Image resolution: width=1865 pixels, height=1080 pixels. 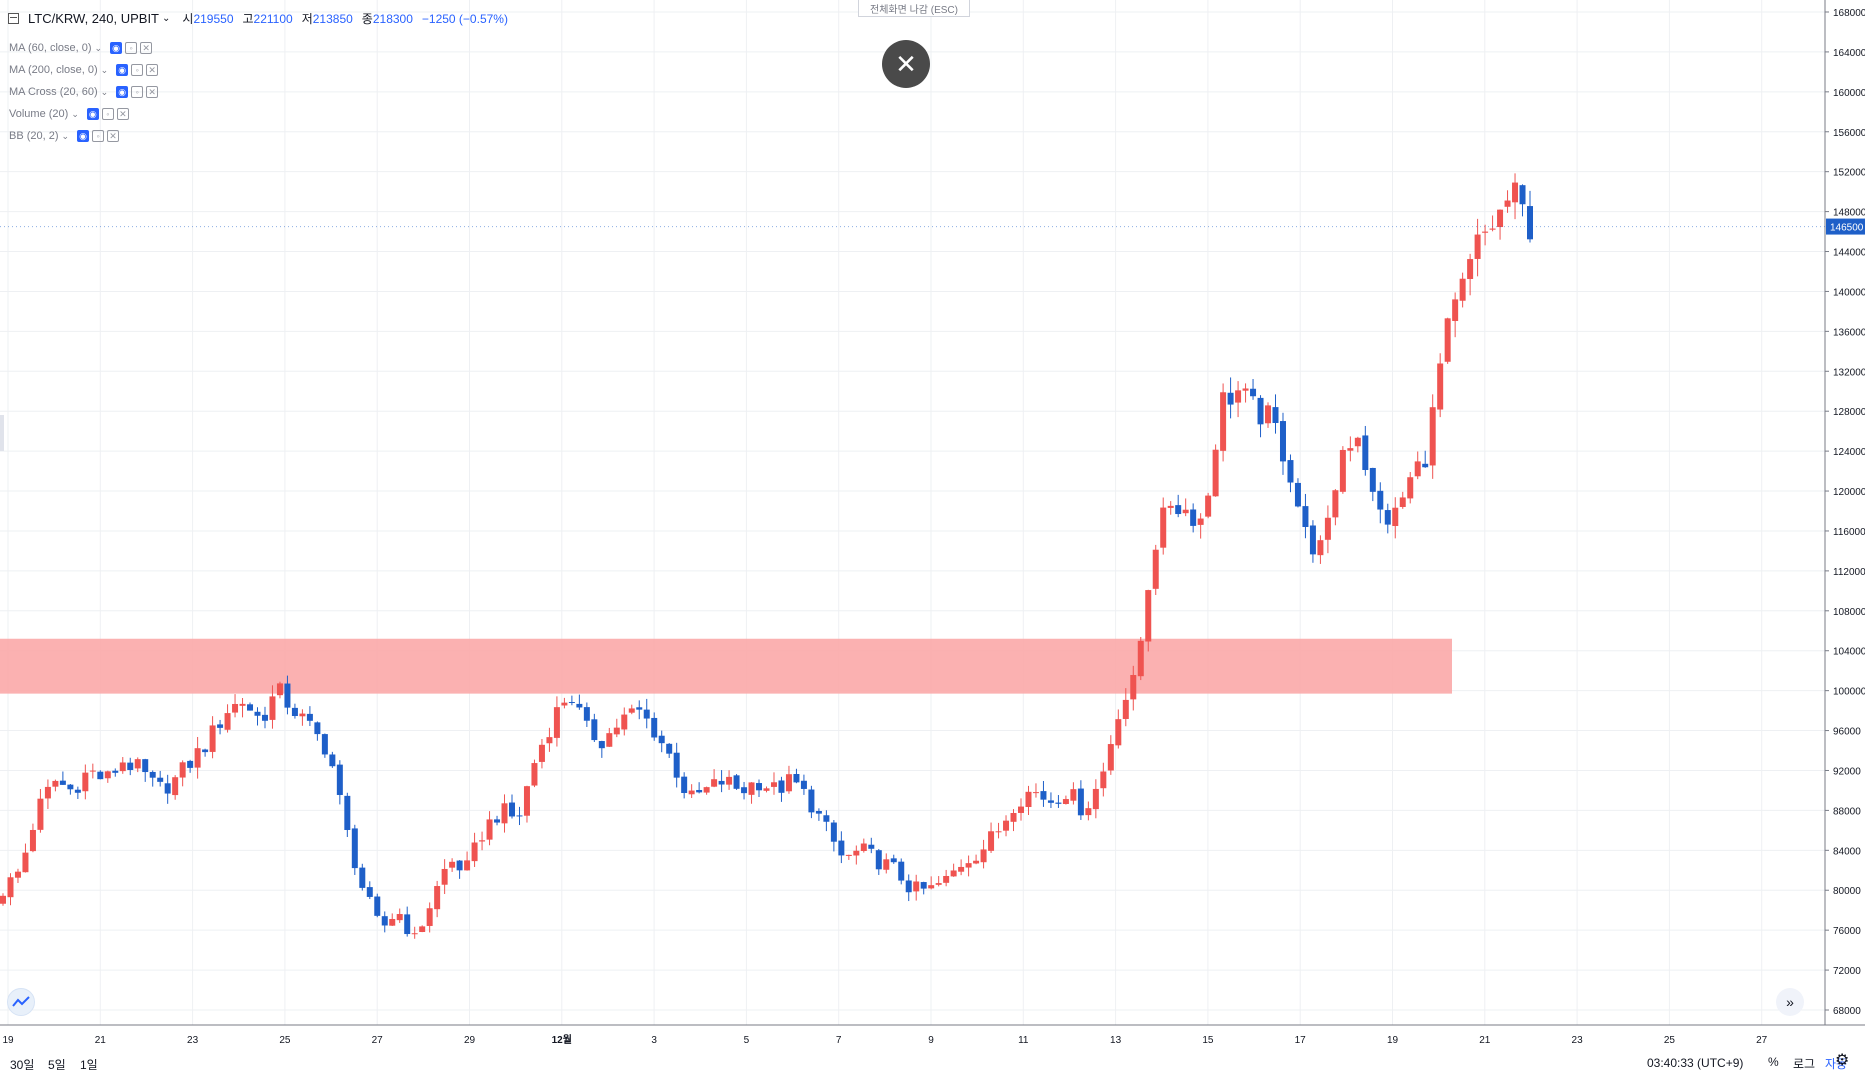 I want to click on indicator-label: MA Cross (20, 60), so click(x=53, y=92).